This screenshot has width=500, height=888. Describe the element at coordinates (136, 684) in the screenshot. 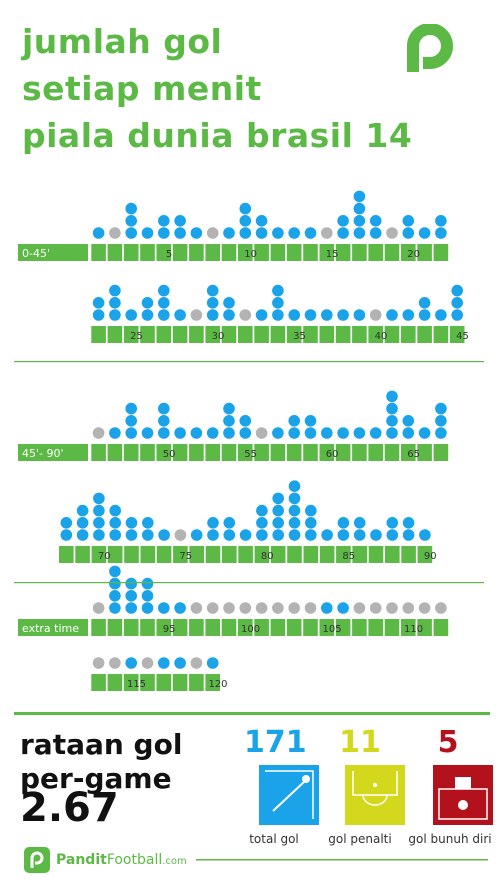

I see `minute-tick-label: 115` at that location.